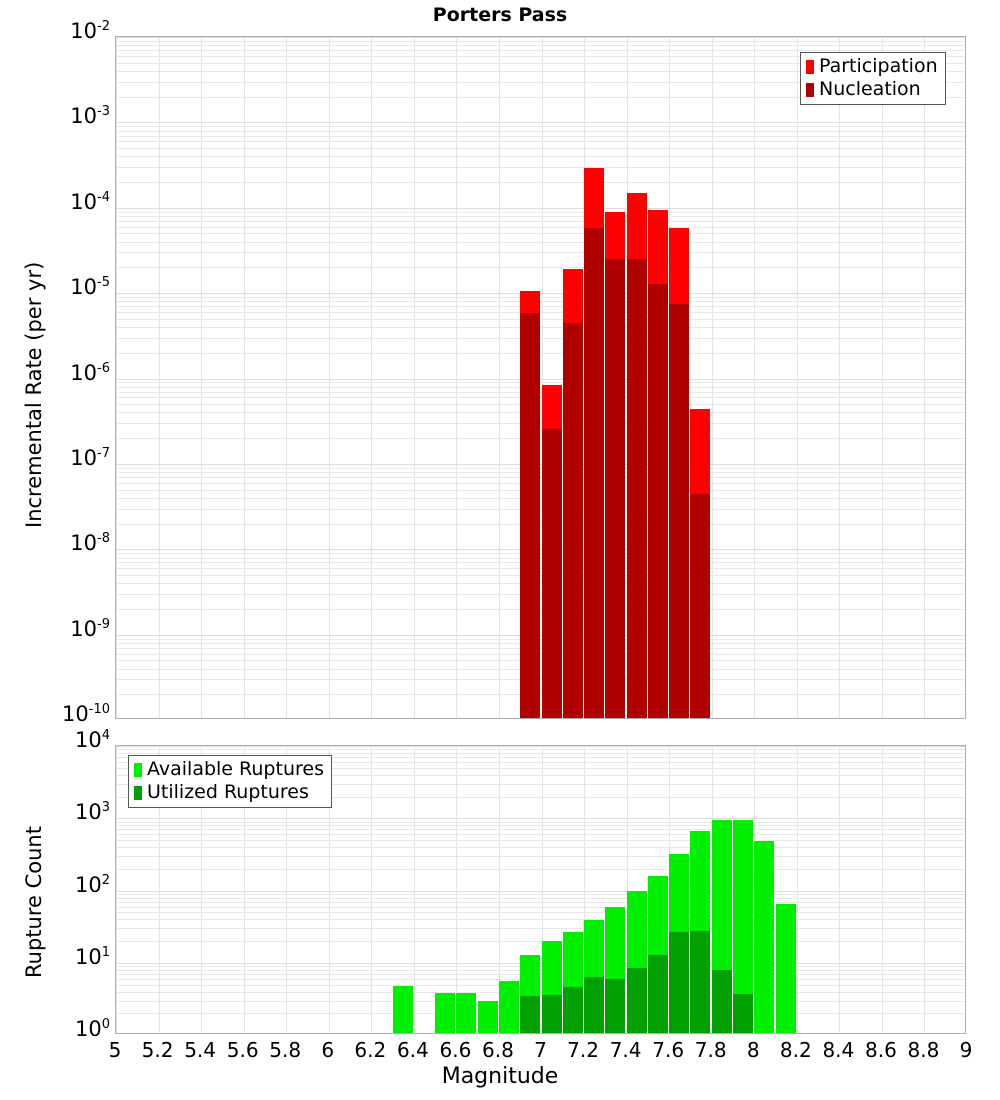  I want to click on x-tick-label: 8, so click(753, 1050).